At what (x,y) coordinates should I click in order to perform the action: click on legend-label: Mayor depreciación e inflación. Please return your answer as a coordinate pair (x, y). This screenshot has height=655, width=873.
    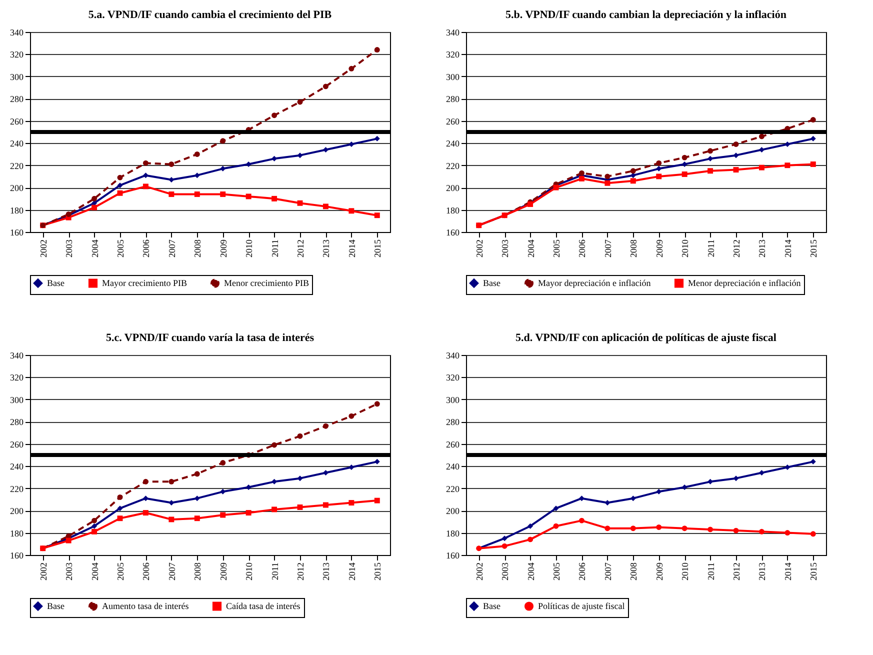
    Looking at the image, I should click on (595, 283).